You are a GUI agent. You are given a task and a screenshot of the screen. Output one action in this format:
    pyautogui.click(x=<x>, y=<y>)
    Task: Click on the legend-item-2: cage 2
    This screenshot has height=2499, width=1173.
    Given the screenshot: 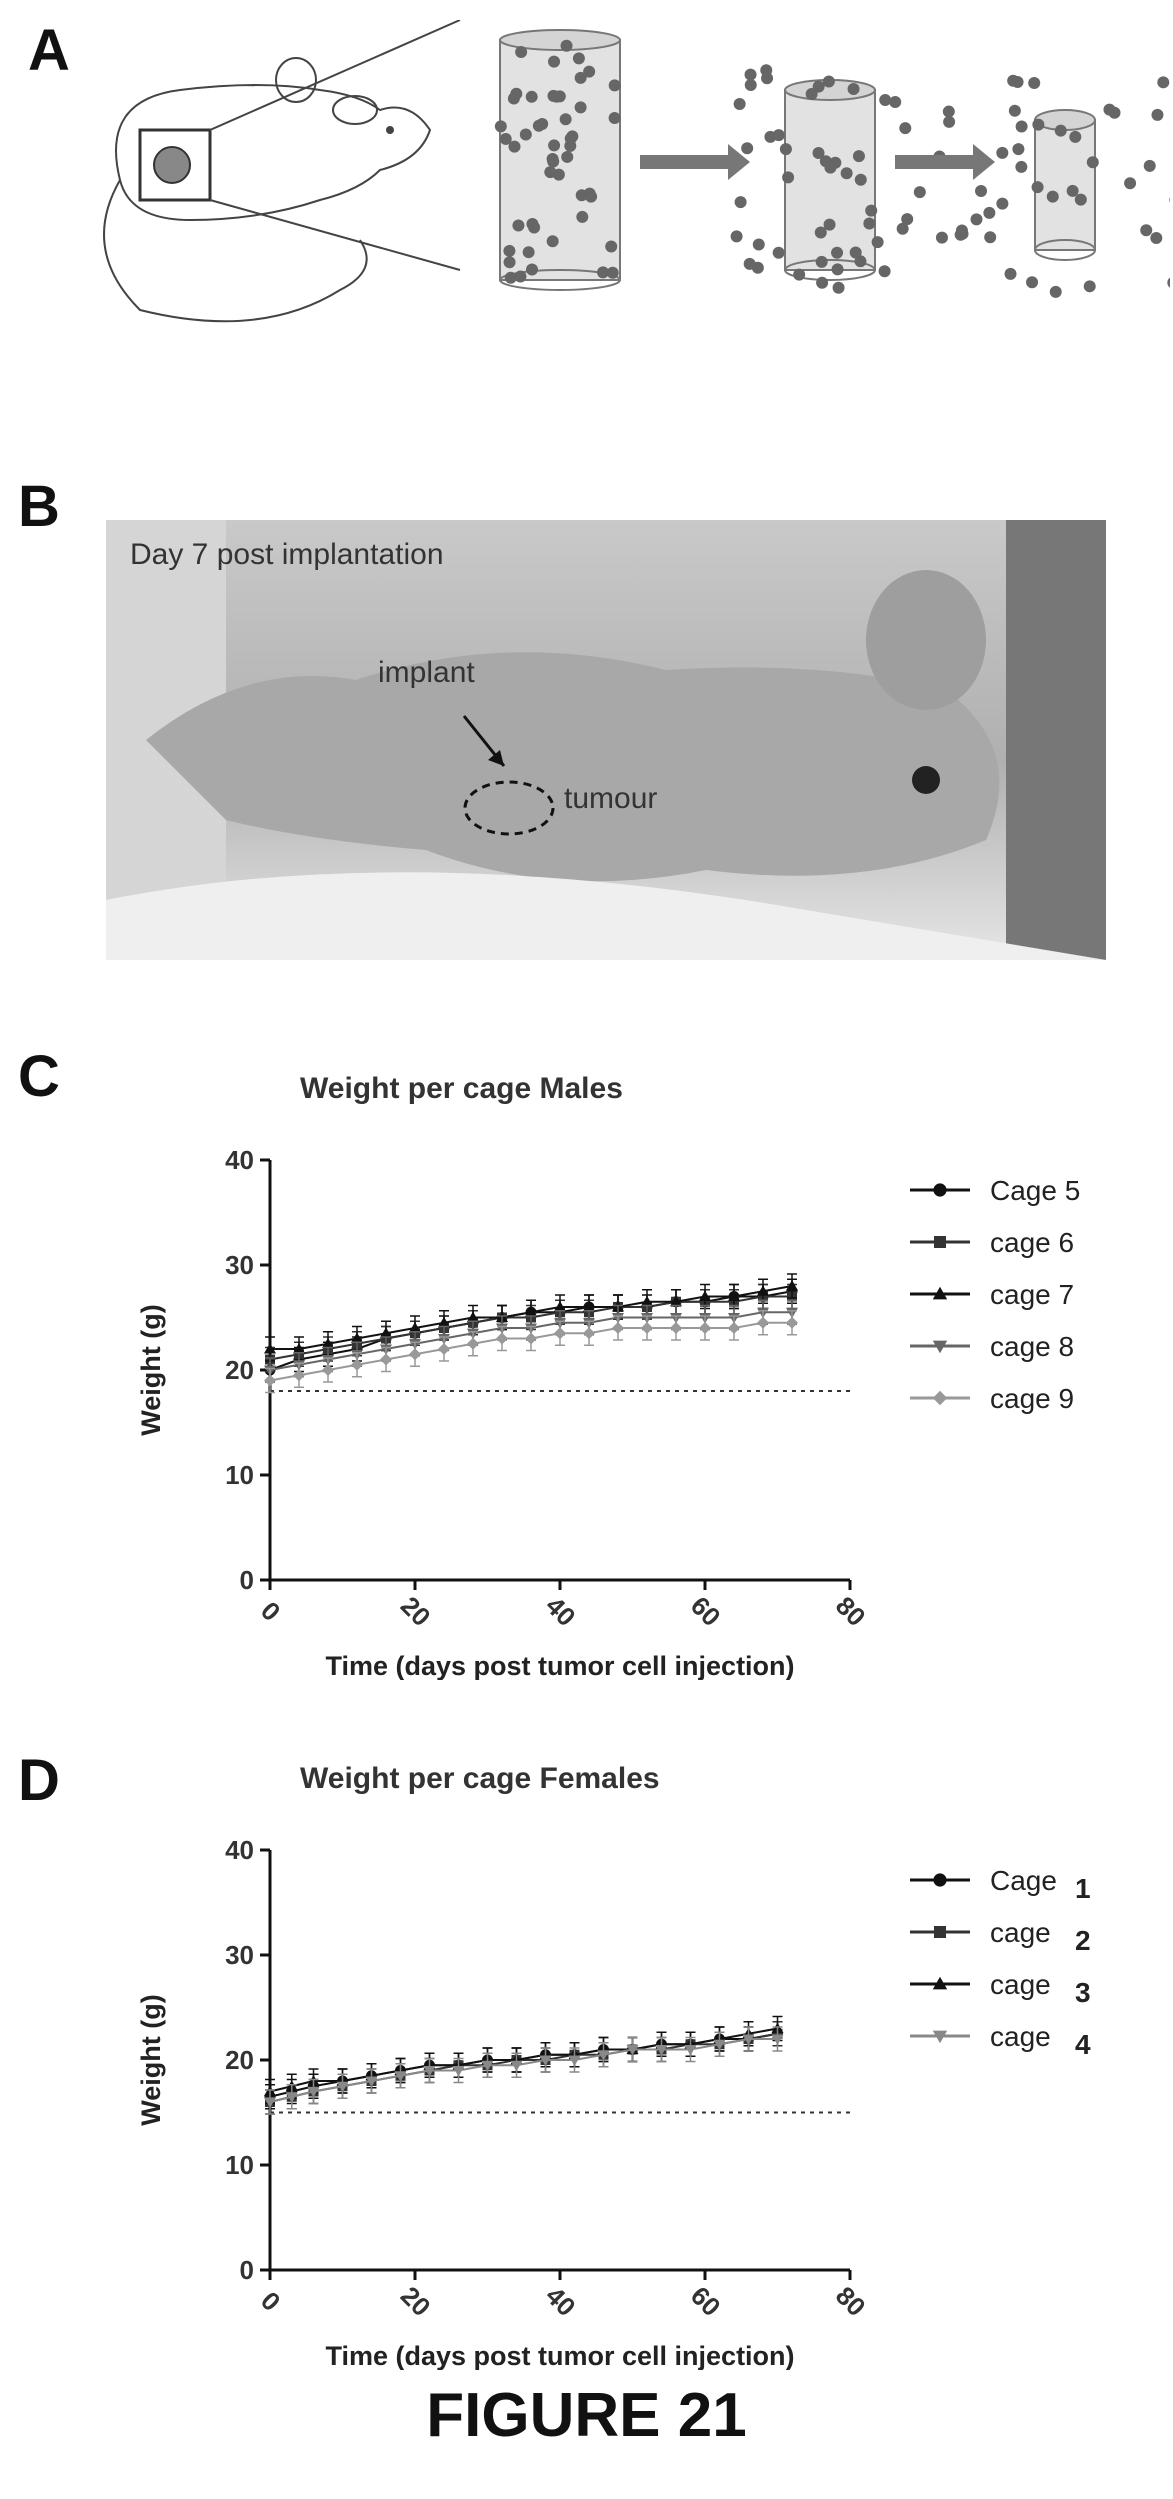 What is the action you would take?
    pyautogui.click(x=1000, y=1936)
    